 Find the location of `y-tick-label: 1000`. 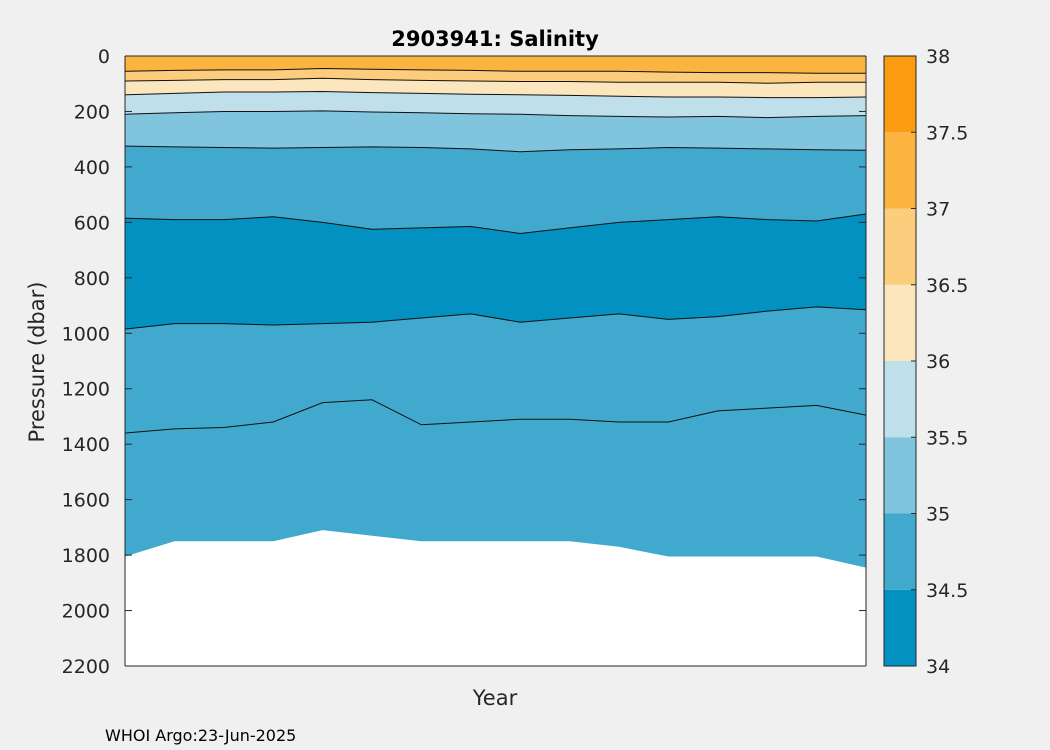

y-tick-label: 1000 is located at coordinates (86, 334).